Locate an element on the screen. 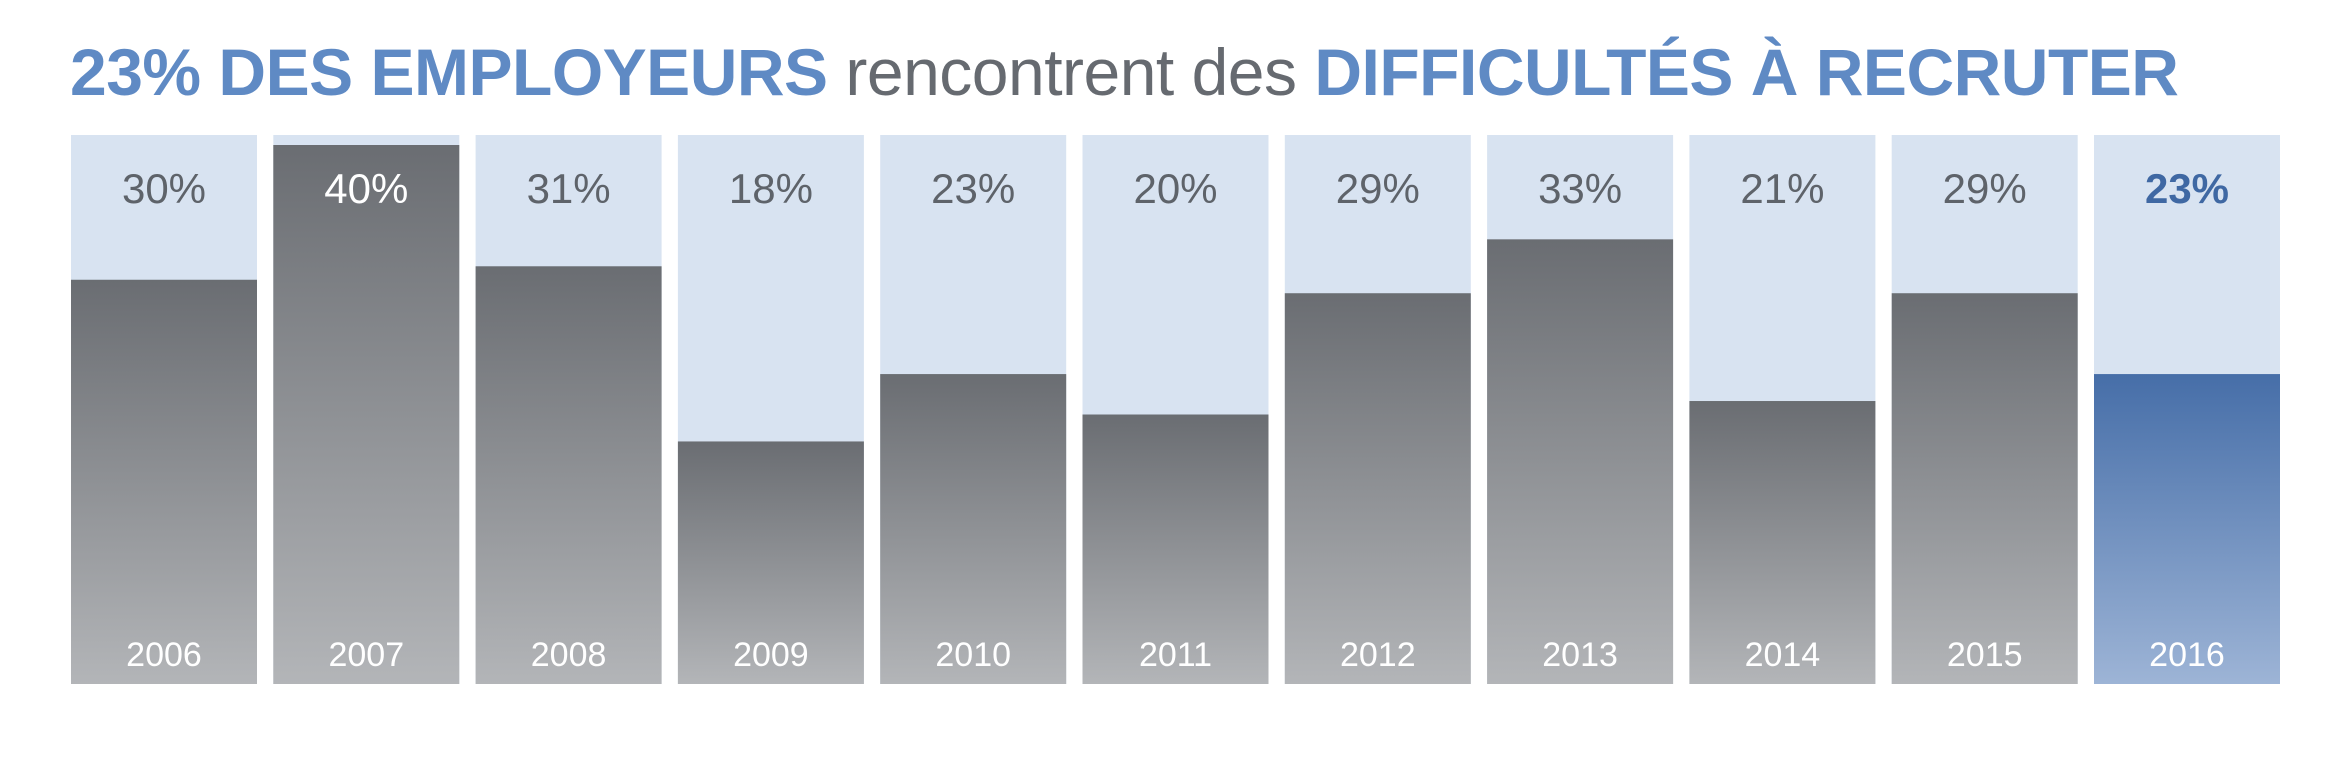 This screenshot has width=2344, height=761. value-label-2013: 33% is located at coordinates (1580, 188).